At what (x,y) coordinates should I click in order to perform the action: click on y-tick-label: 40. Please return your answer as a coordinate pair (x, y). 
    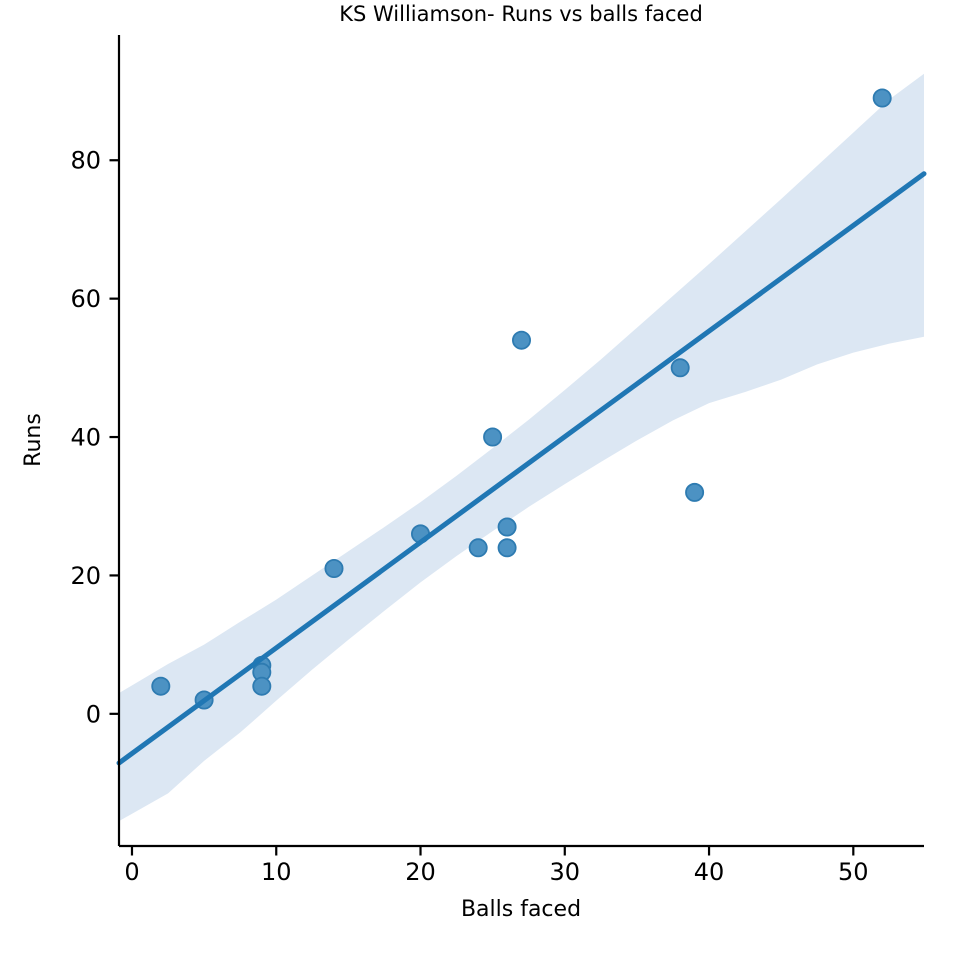
    Looking at the image, I should click on (85, 438).